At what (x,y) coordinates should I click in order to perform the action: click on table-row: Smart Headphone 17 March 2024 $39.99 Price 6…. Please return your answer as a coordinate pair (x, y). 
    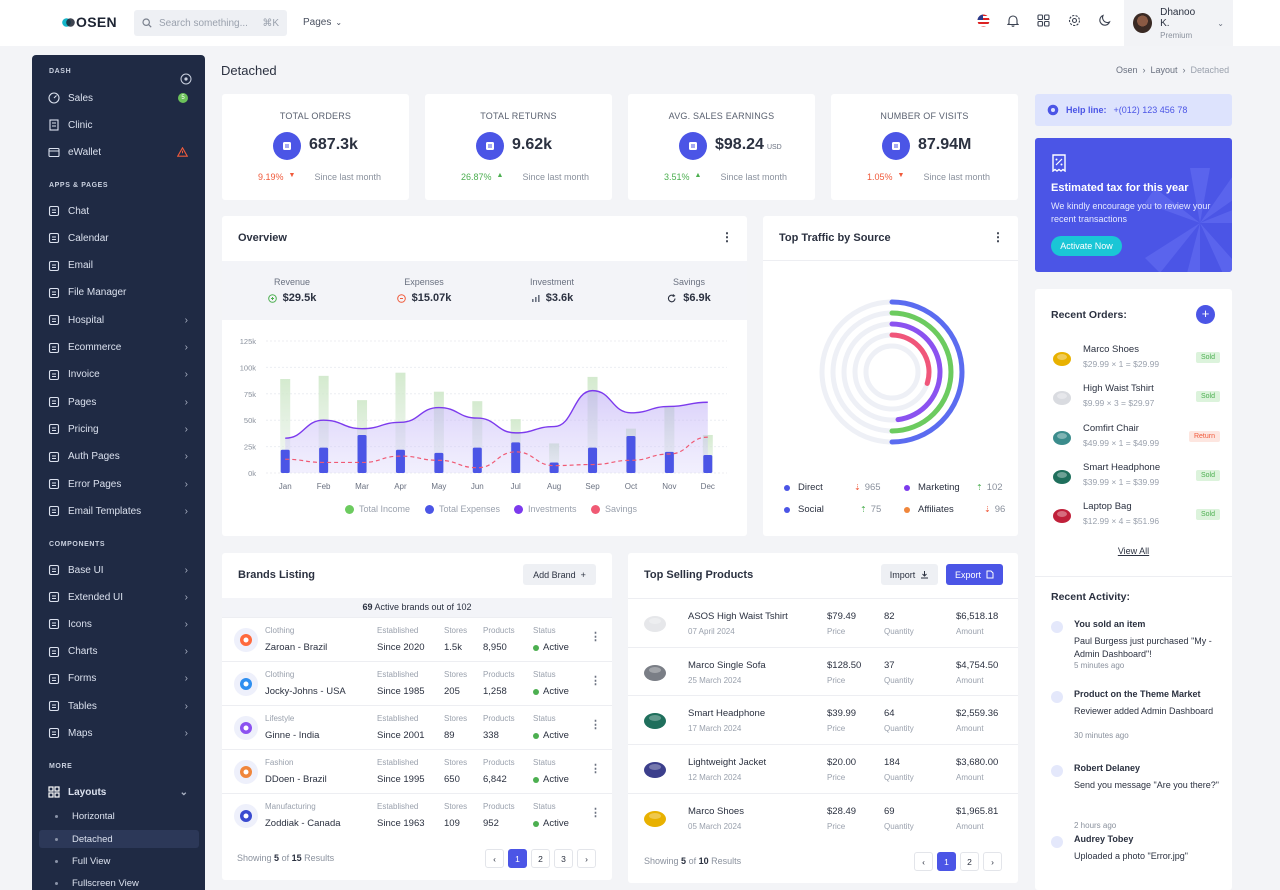
    Looking at the image, I should click on (823, 719).